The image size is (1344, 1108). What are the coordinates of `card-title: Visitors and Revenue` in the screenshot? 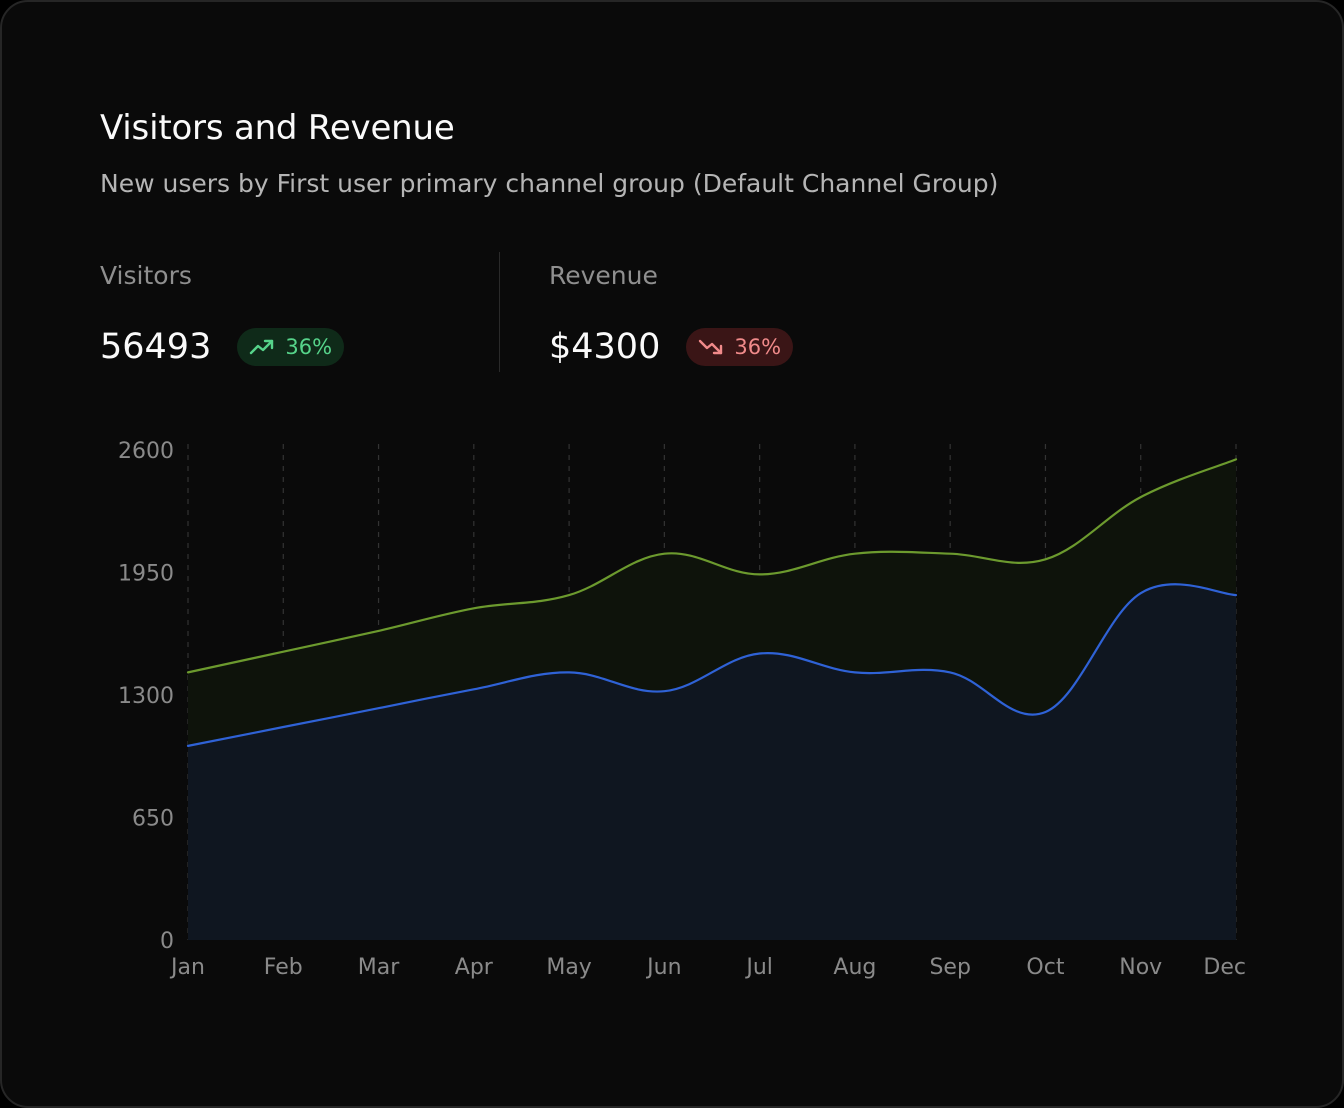 It's located at (277, 128).